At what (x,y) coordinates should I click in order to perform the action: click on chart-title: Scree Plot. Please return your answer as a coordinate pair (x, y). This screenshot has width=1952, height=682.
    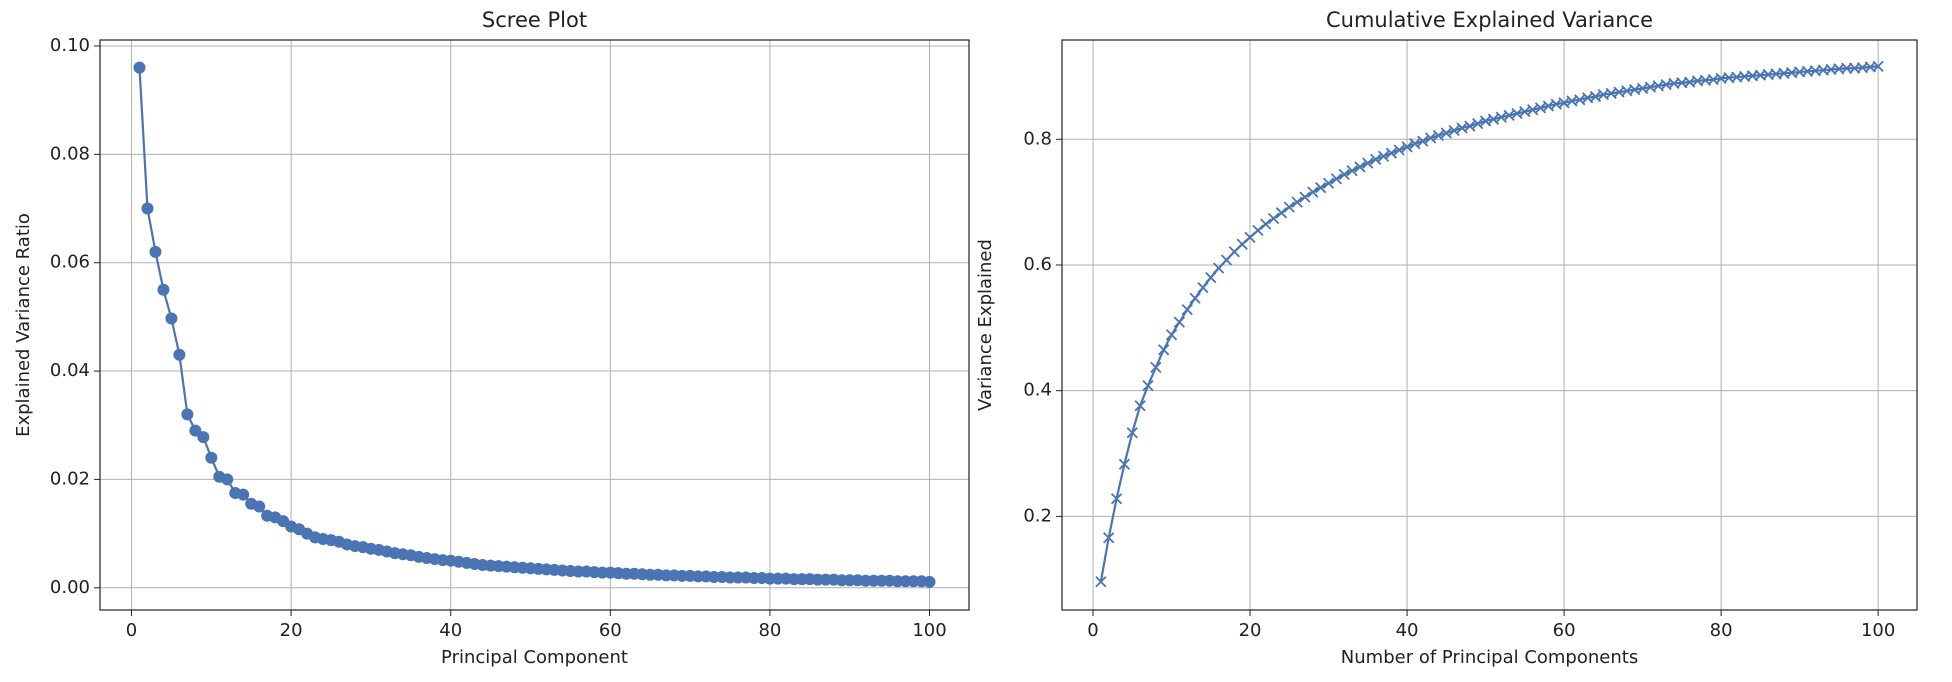
    Looking at the image, I should click on (534, 20).